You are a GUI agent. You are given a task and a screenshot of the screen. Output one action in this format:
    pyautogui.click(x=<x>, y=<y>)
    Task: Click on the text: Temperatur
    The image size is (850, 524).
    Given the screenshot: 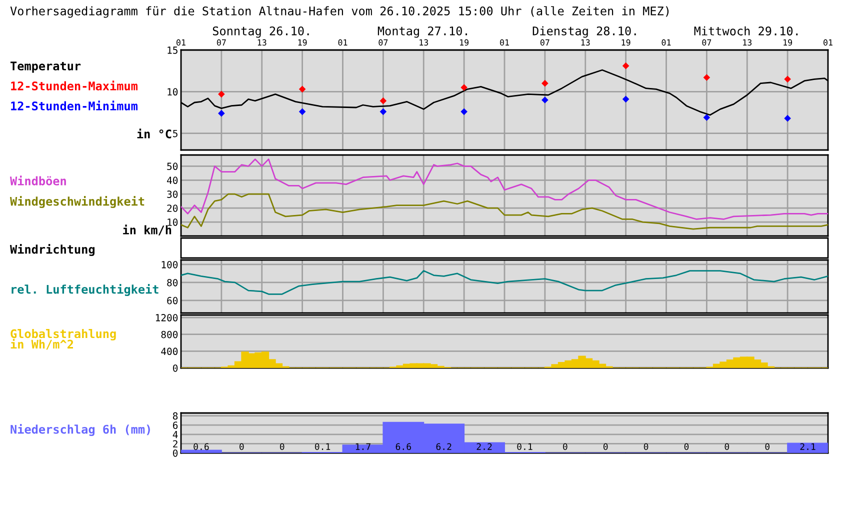 What is the action you would take?
    pyautogui.click(x=45, y=67)
    